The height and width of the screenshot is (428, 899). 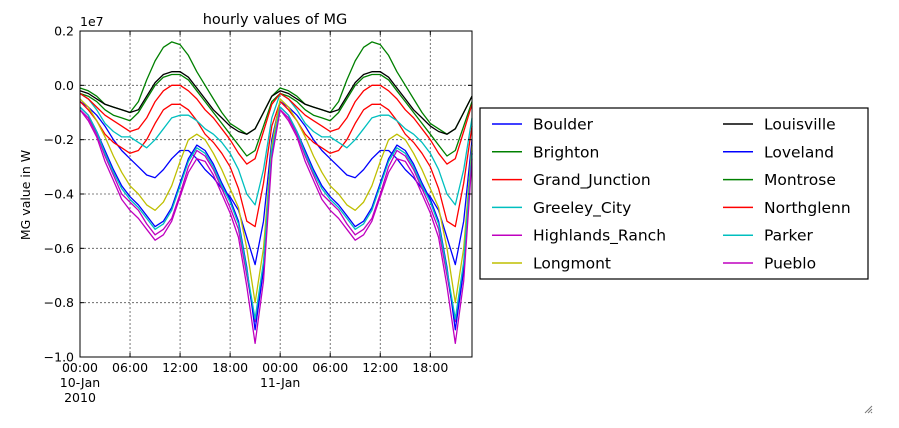 I want to click on series-line-louisville, so click(x=276, y=103).